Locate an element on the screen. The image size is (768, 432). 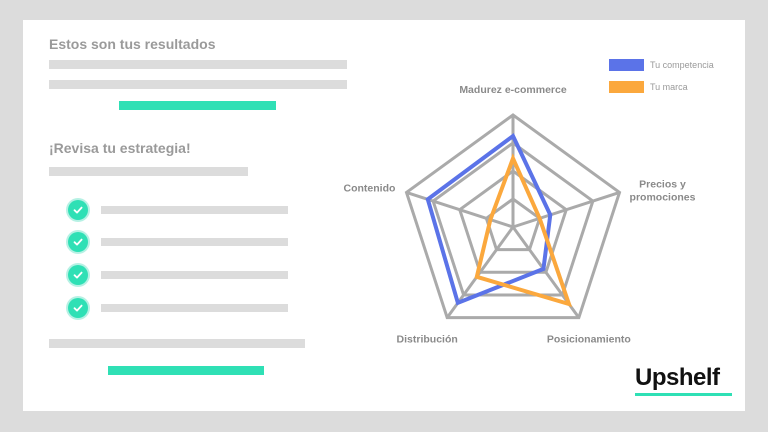
strategy-button is located at coordinates (186, 370).